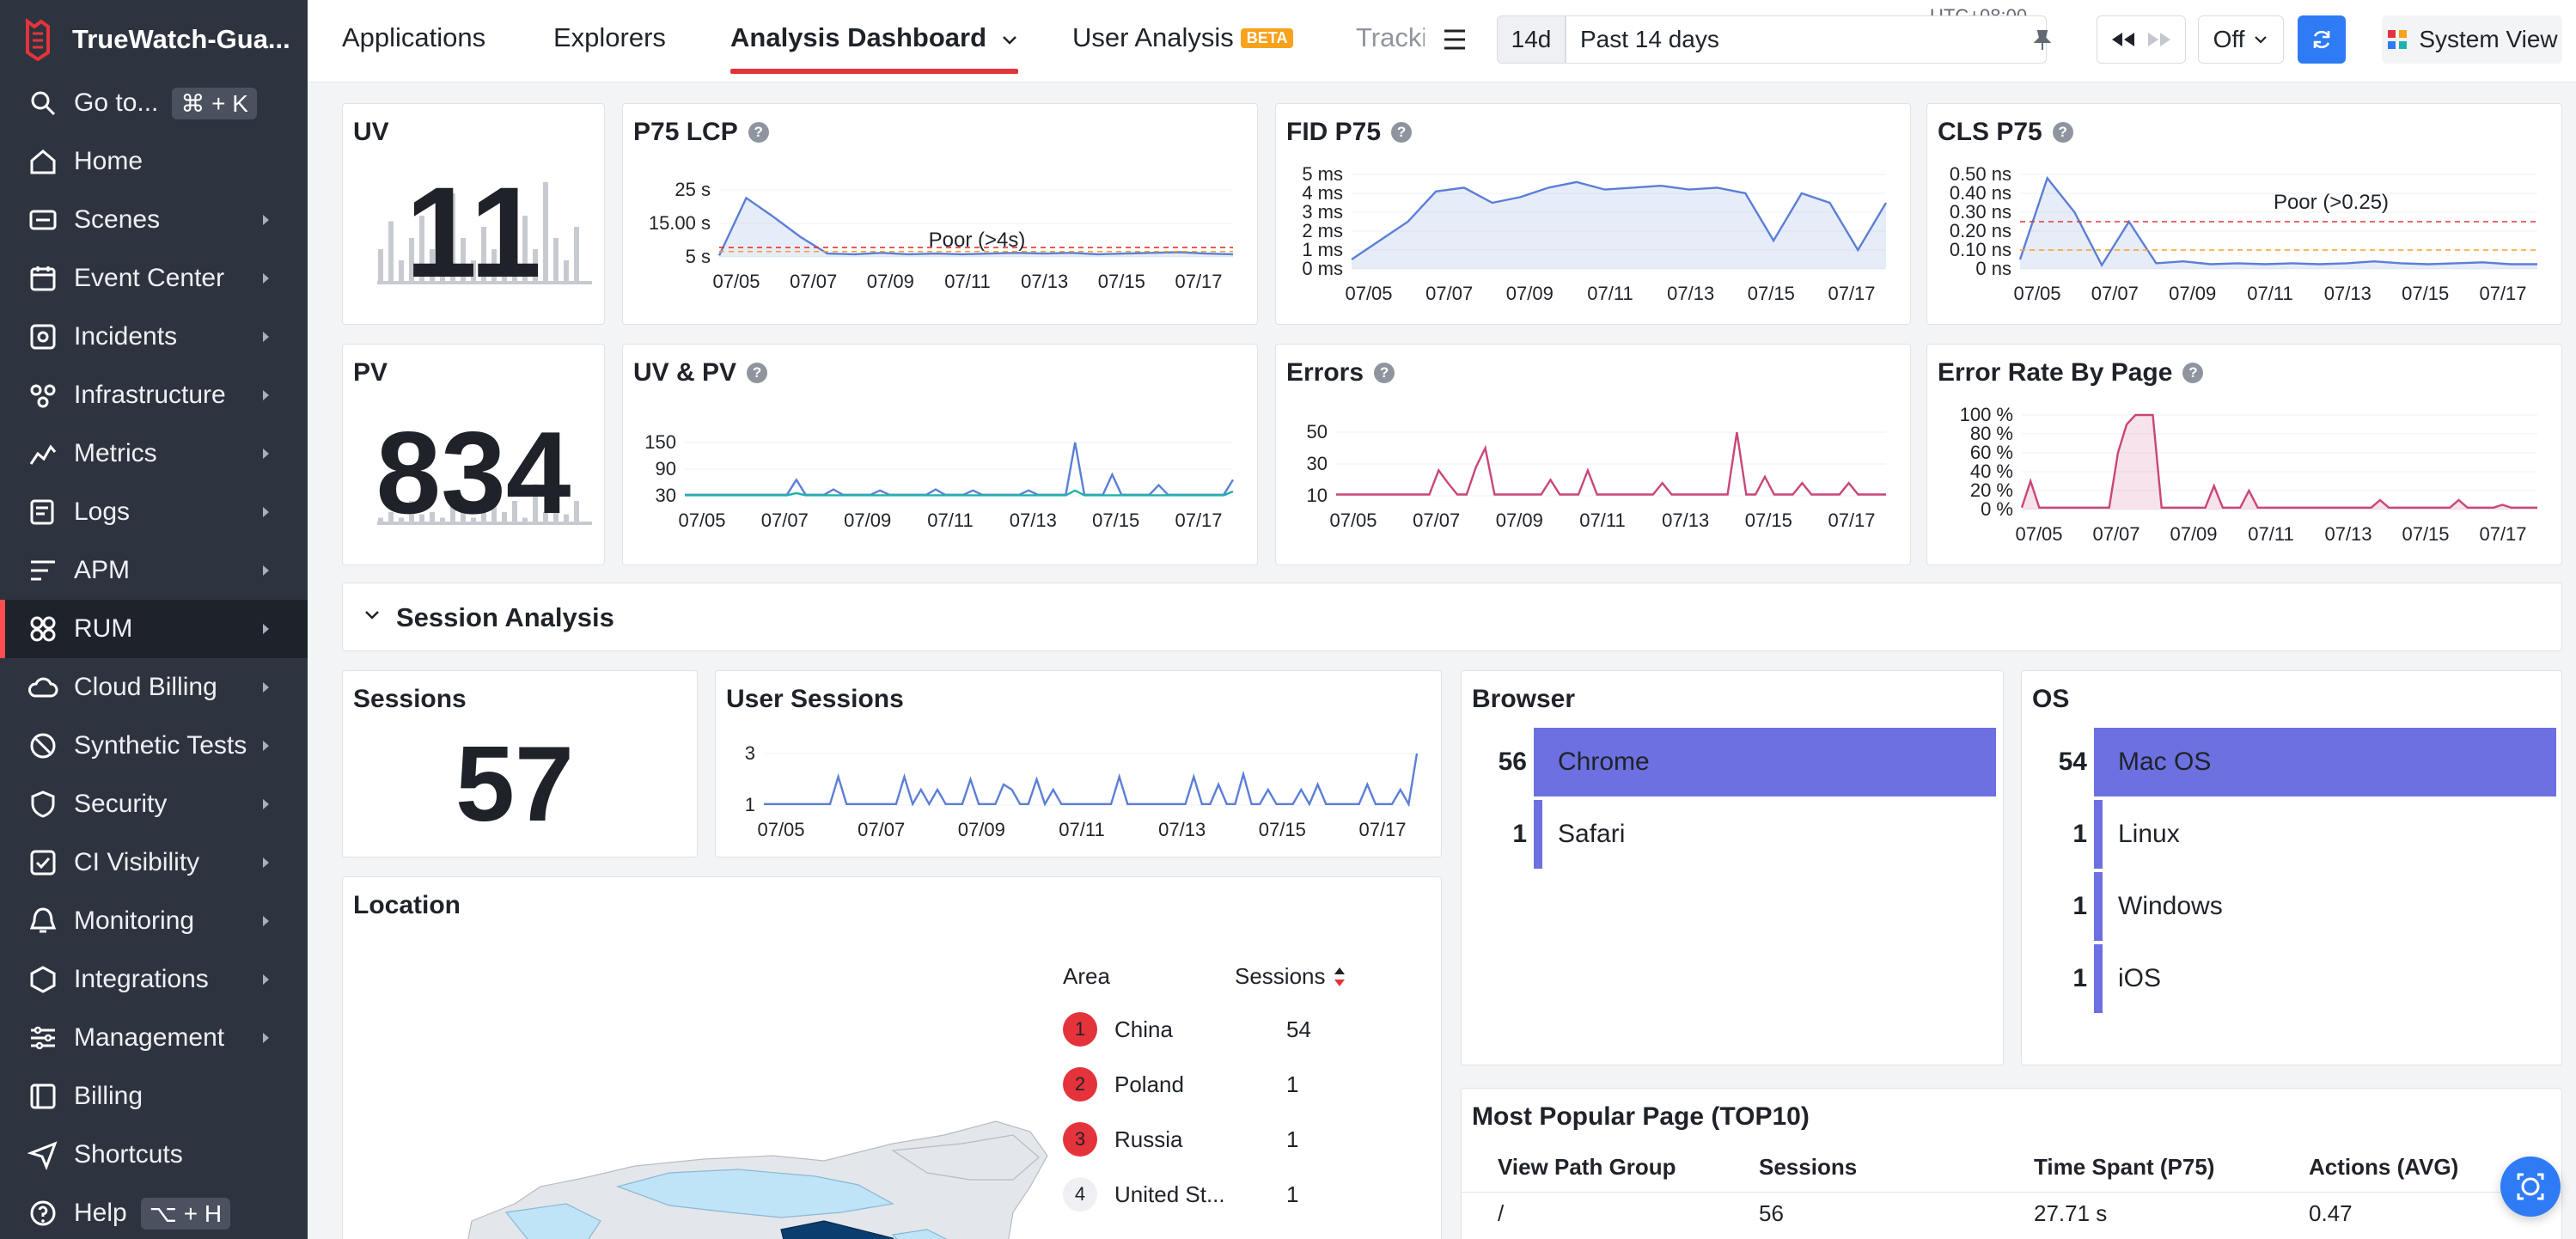  Describe the element at coordinates (1267, 38) in the screenshot. I see `beta-badge: BETA` at that location.